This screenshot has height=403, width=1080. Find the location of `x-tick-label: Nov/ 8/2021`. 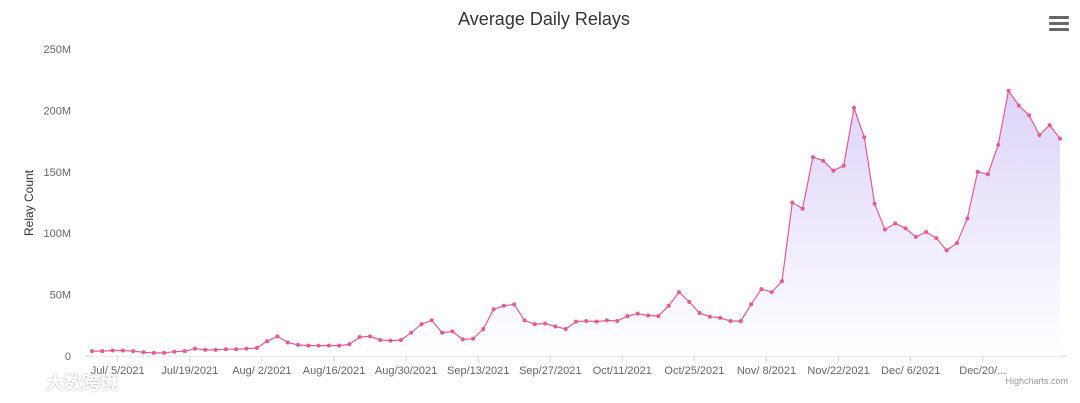

x-tick-label: Nov/ 8/2021 is located at coordinates (766, 371).